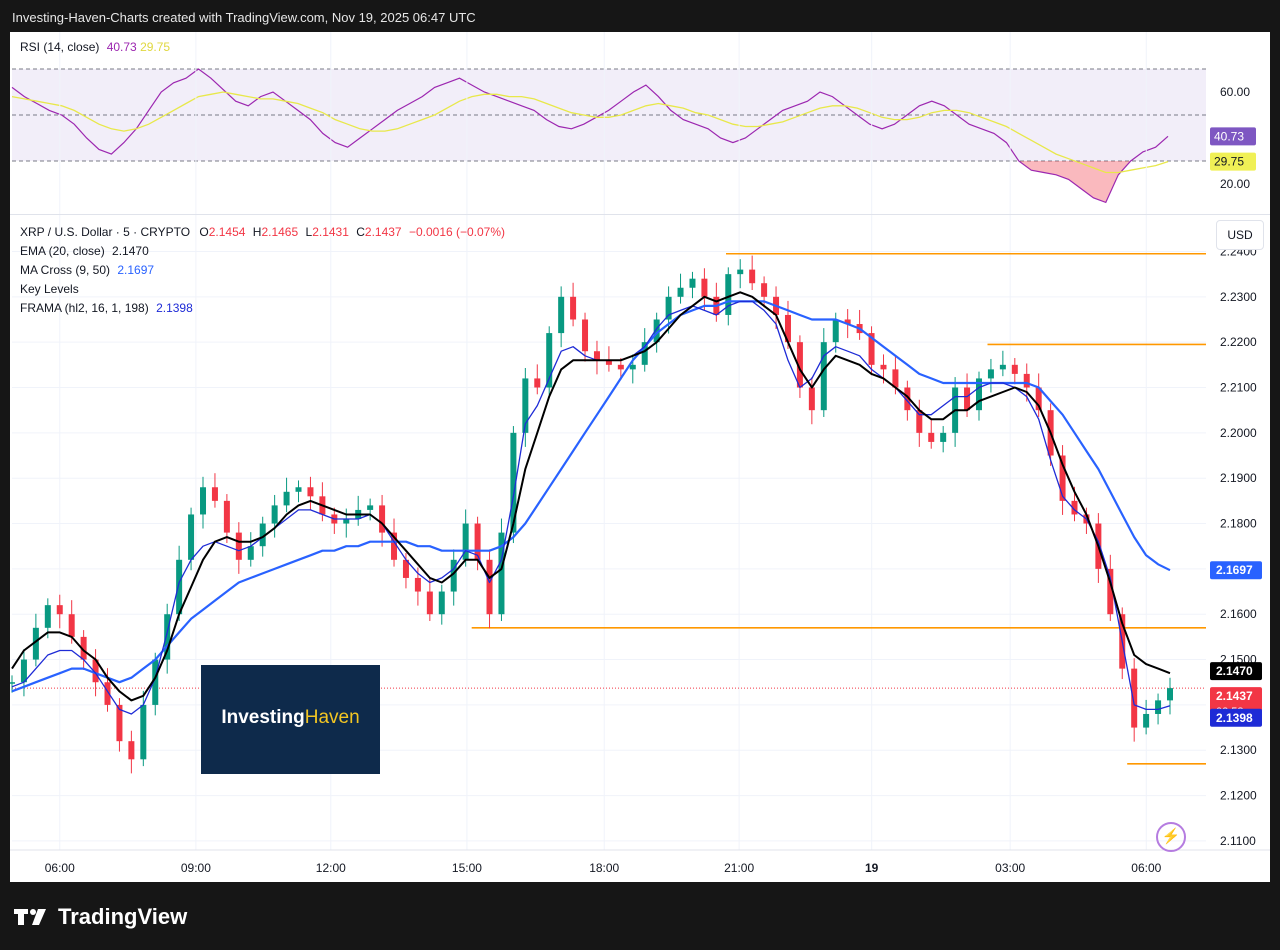  I want to click on price-tick-label: 2.1300, so click(1238, 750).